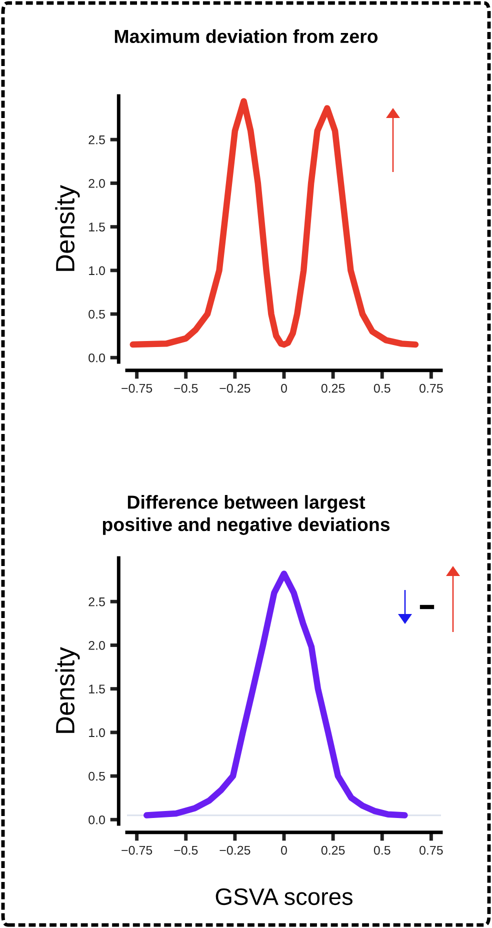 Image resolution: width=492 pixels, height=928 pixels. I want to click on x-axis-title: GSVA scores, so click(284, 897).